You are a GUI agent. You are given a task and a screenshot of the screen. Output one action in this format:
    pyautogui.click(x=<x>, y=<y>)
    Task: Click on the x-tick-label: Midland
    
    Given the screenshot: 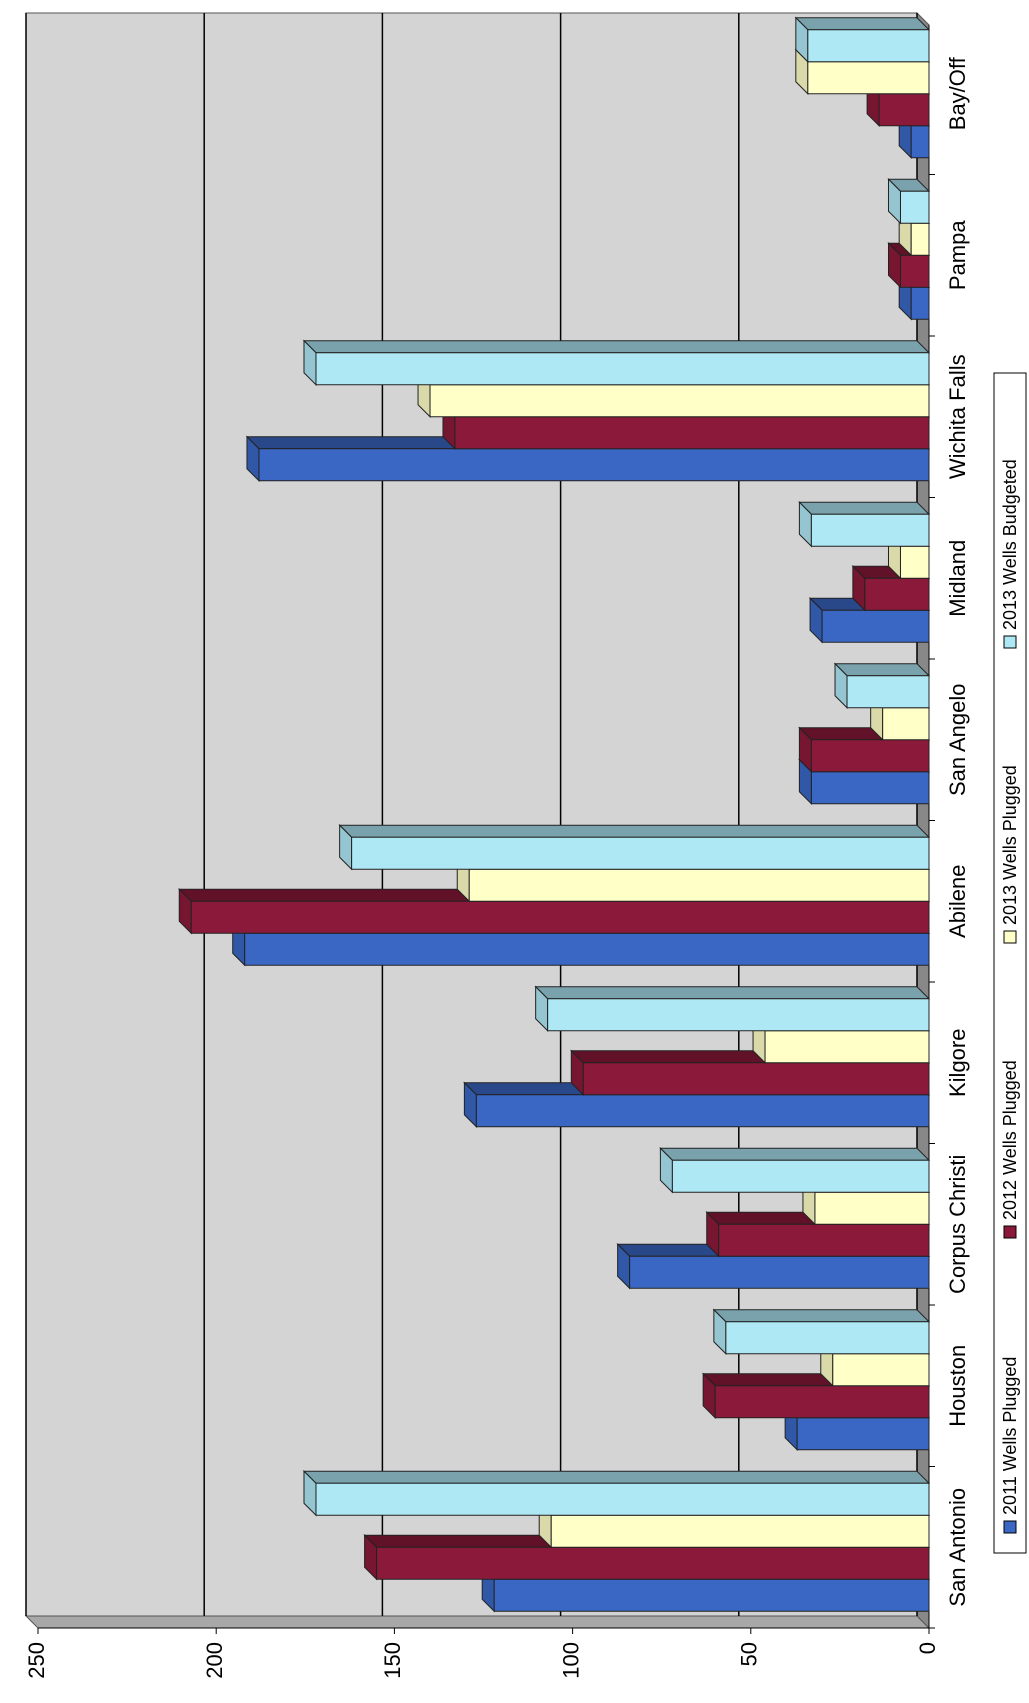 What is the action you would take?
    pyautogui.click(x=957, y=578)
    